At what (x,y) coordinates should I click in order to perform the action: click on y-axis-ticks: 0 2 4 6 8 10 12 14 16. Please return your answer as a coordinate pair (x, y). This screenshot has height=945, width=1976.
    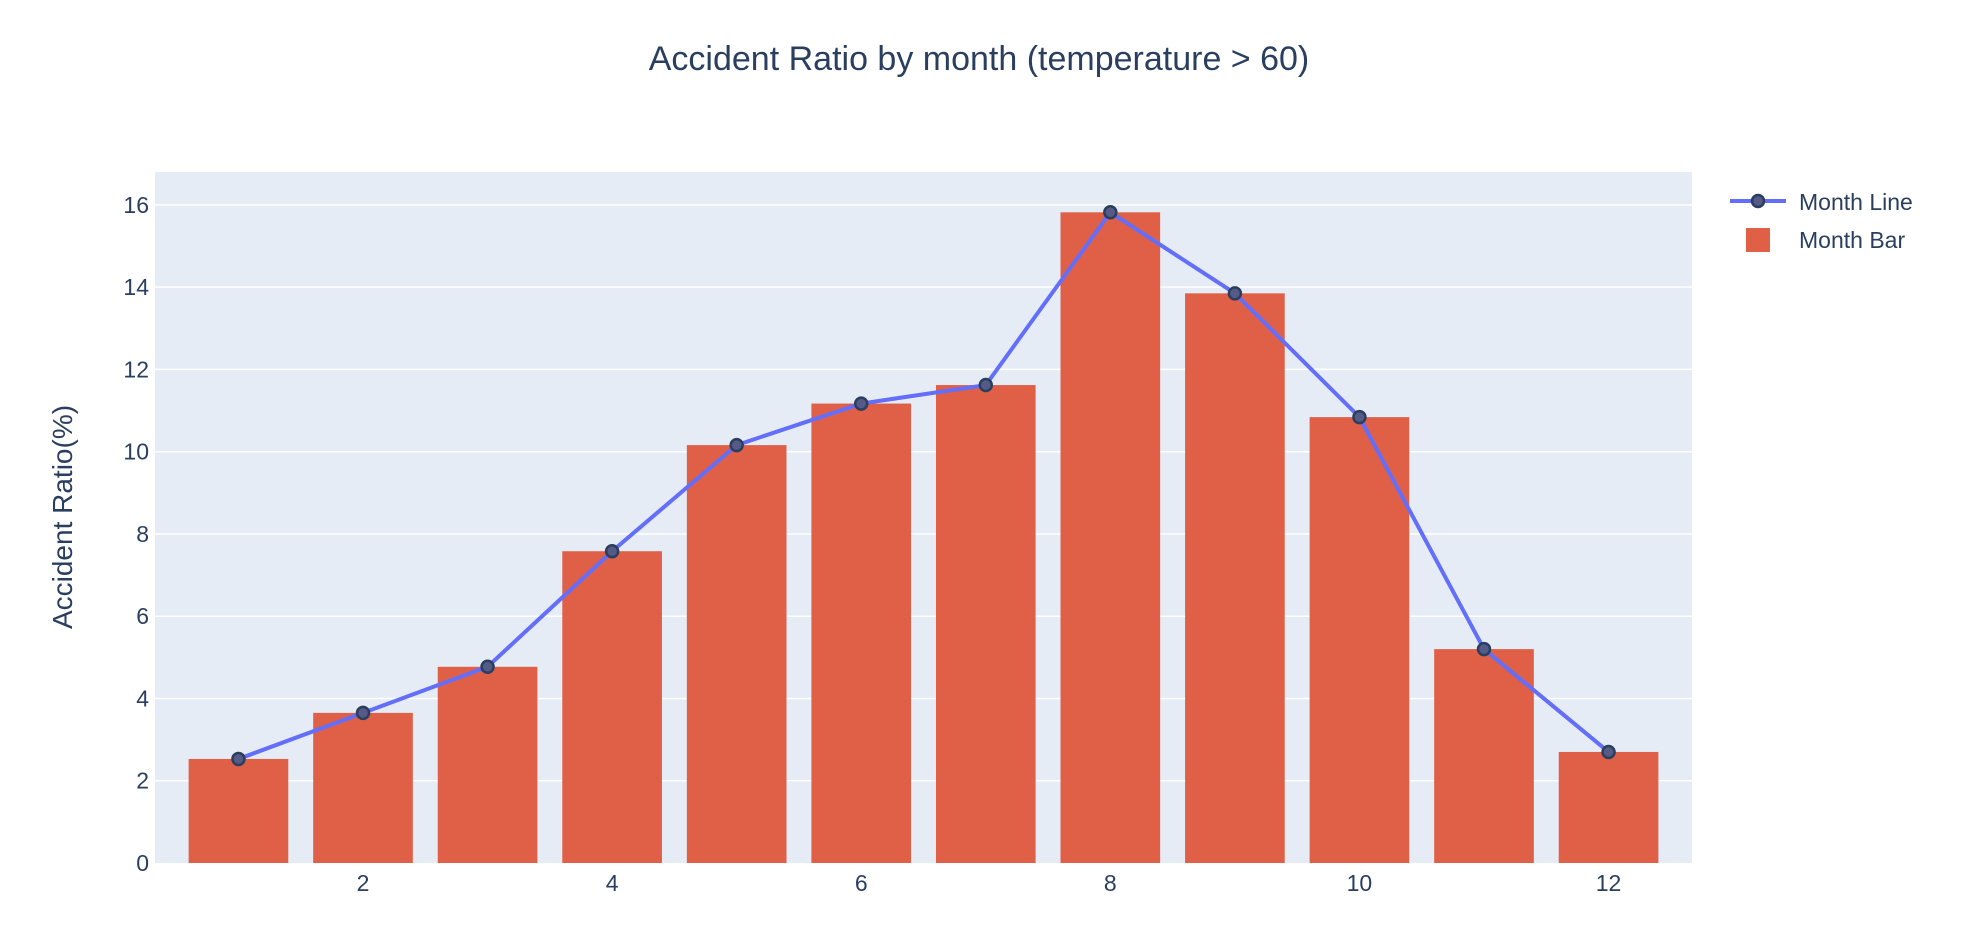
    Looking at the image, I should click on (136, 534).